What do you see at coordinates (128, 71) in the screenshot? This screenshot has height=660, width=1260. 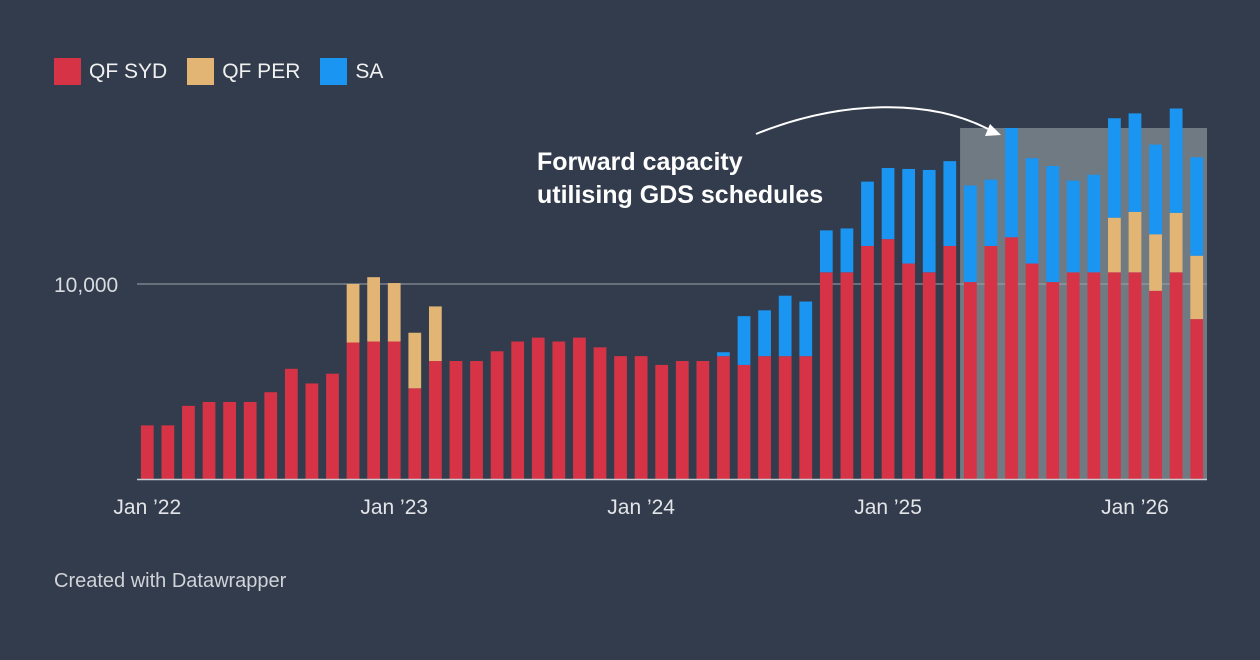 I see `legend-label-qf-syd: QF SYD` at bounding box center [128, 71].